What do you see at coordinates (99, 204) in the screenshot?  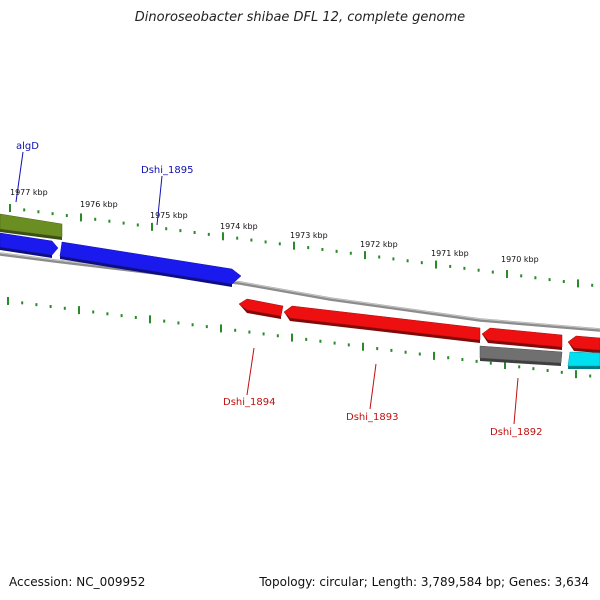 I see `kbp-label: 1976 kbp` at bounding box center [99, 204].